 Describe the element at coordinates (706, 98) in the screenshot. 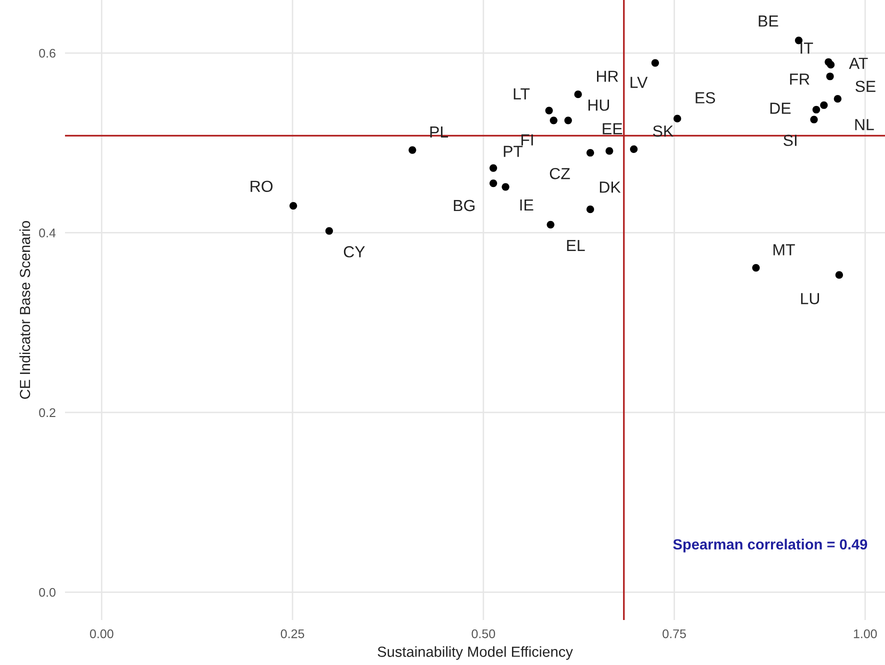

I see `annotation: ES` at that location.